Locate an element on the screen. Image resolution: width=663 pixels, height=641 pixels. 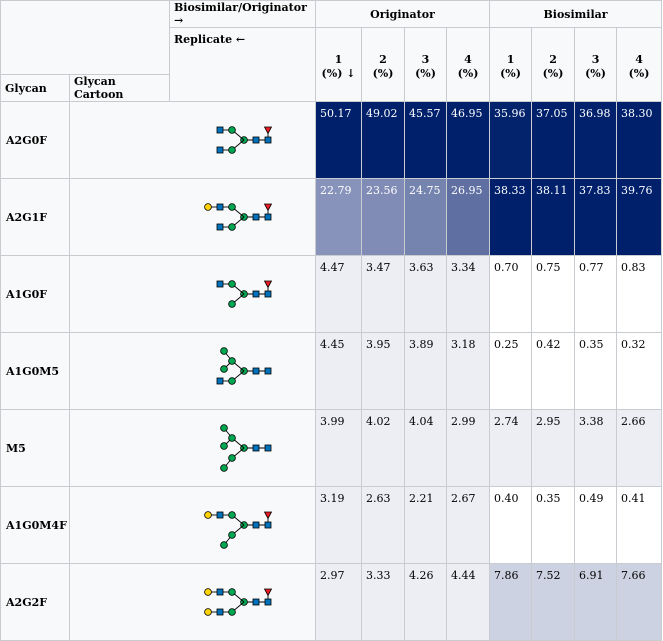
A1G0M5-icon is located at coordinates (244, 366).